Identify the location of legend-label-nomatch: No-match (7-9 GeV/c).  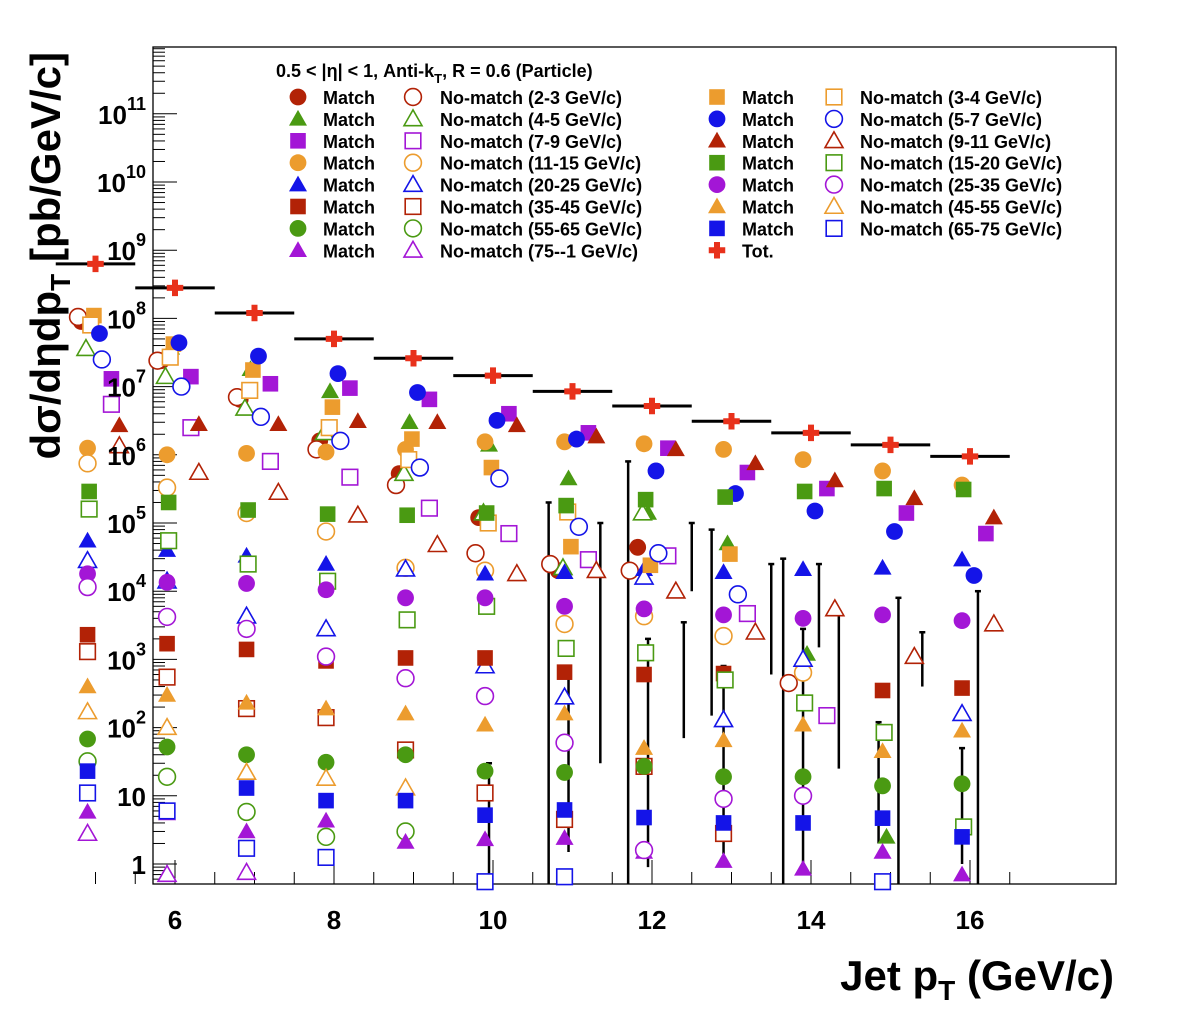
(531, 142).